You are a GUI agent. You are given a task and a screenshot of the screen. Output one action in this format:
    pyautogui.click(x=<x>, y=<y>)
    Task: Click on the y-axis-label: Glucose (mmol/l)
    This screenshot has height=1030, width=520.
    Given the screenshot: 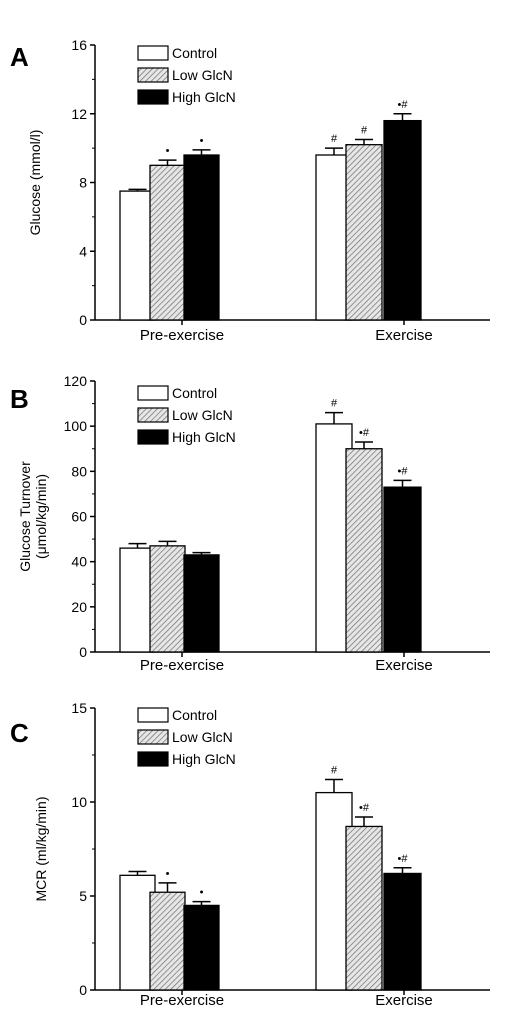 What is the action you would take?
    pyautogui.click(x=35, y=183)
    